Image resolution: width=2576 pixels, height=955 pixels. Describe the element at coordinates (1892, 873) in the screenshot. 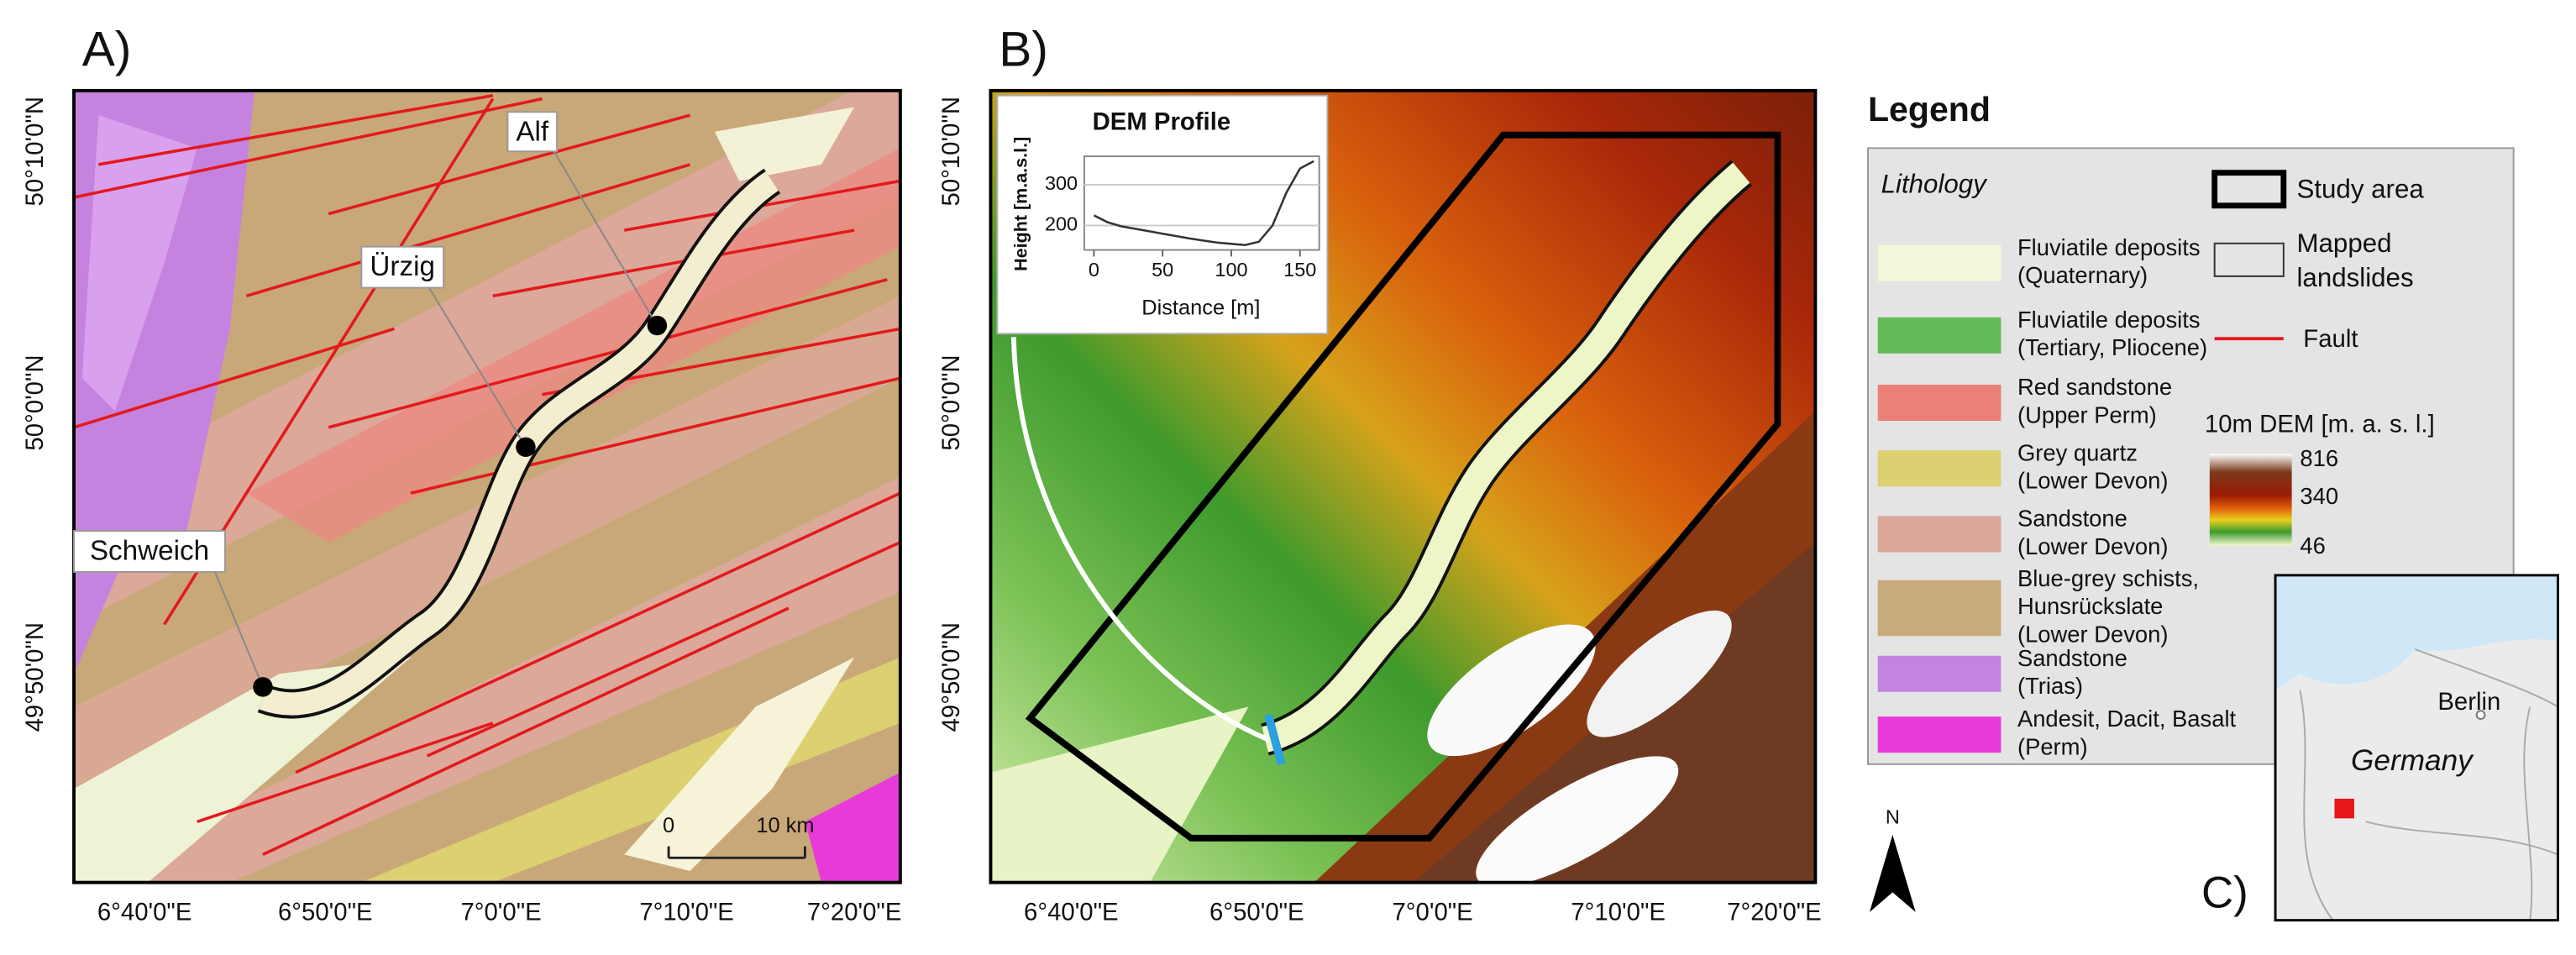

I see `north-arrow` at that location.